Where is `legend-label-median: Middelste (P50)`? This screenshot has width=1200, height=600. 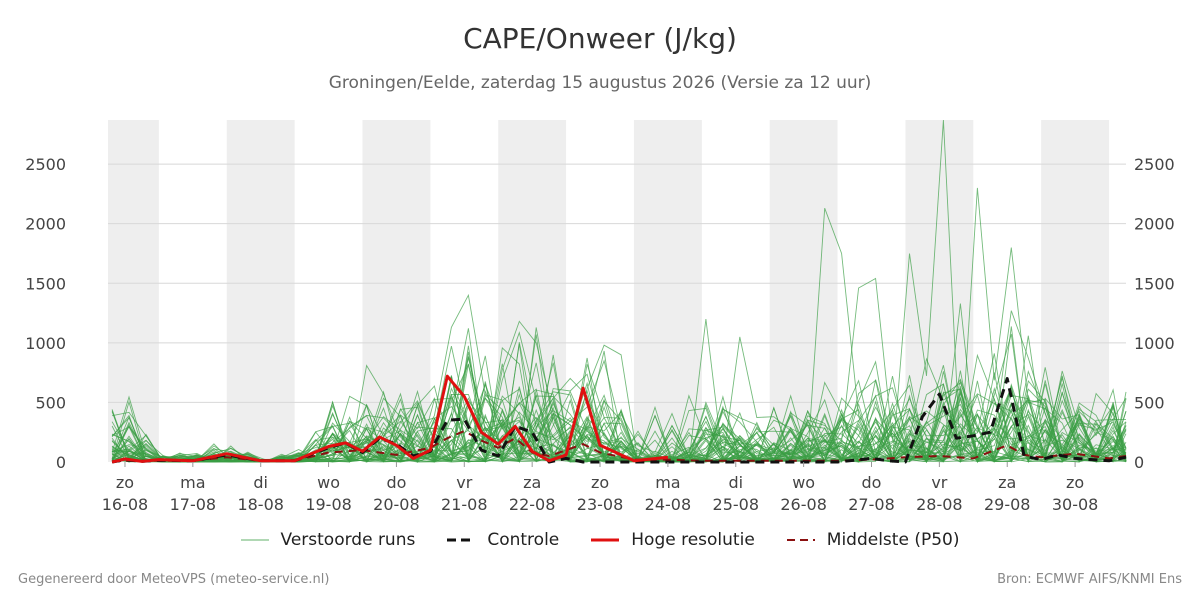
legend-label-median: Middelste (P50) is located at coordinates (893, 540).